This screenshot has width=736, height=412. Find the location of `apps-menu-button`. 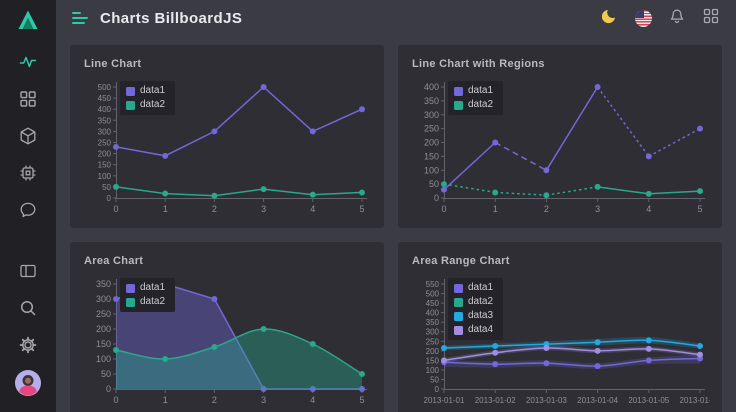

apps-menu-button is located at coordinates (711, 17).